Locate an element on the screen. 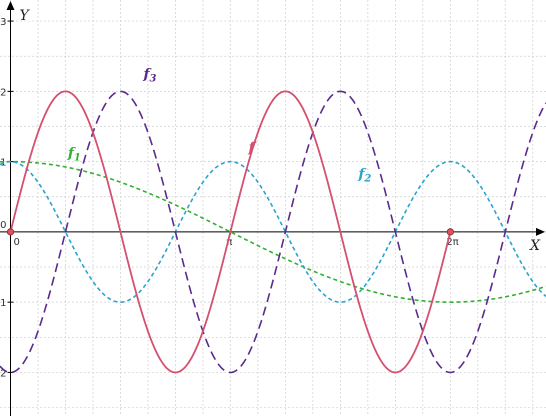 The width and height of the screenshot is (546, 416). x-tick-label: 0 is located at coordinates (17, 242).